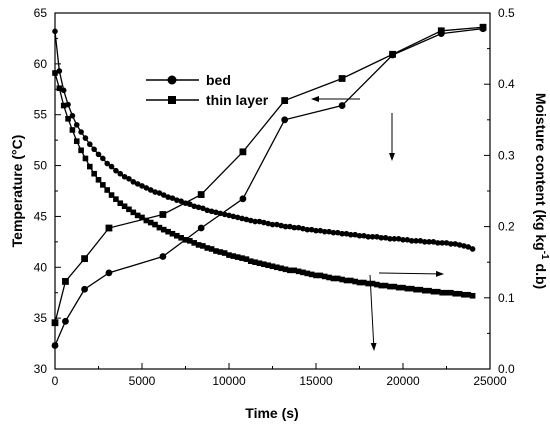  What do you see at coordinates (17, 191) in the screenshot?
I see `y-axis-title-left: Temperature (°C)` at bounding box center [17, 191].